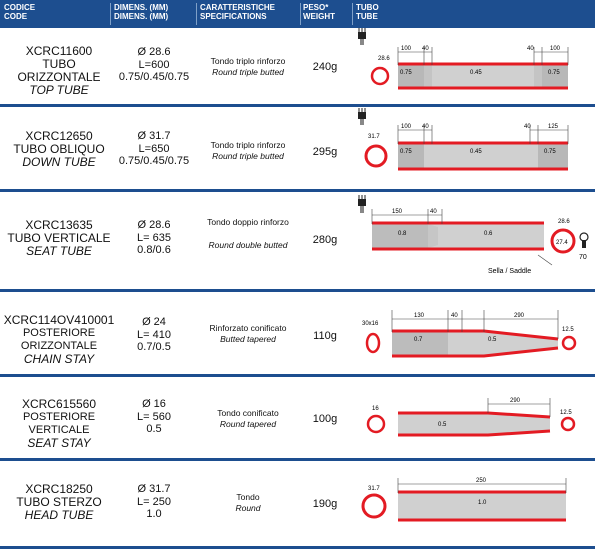 This screenshot has height=554, width=595. What do you see at coordinates (59, 238) in the screenshot?
I see `tube-name-it: TUBO VERTICALE` at bounding box center [59, 238].